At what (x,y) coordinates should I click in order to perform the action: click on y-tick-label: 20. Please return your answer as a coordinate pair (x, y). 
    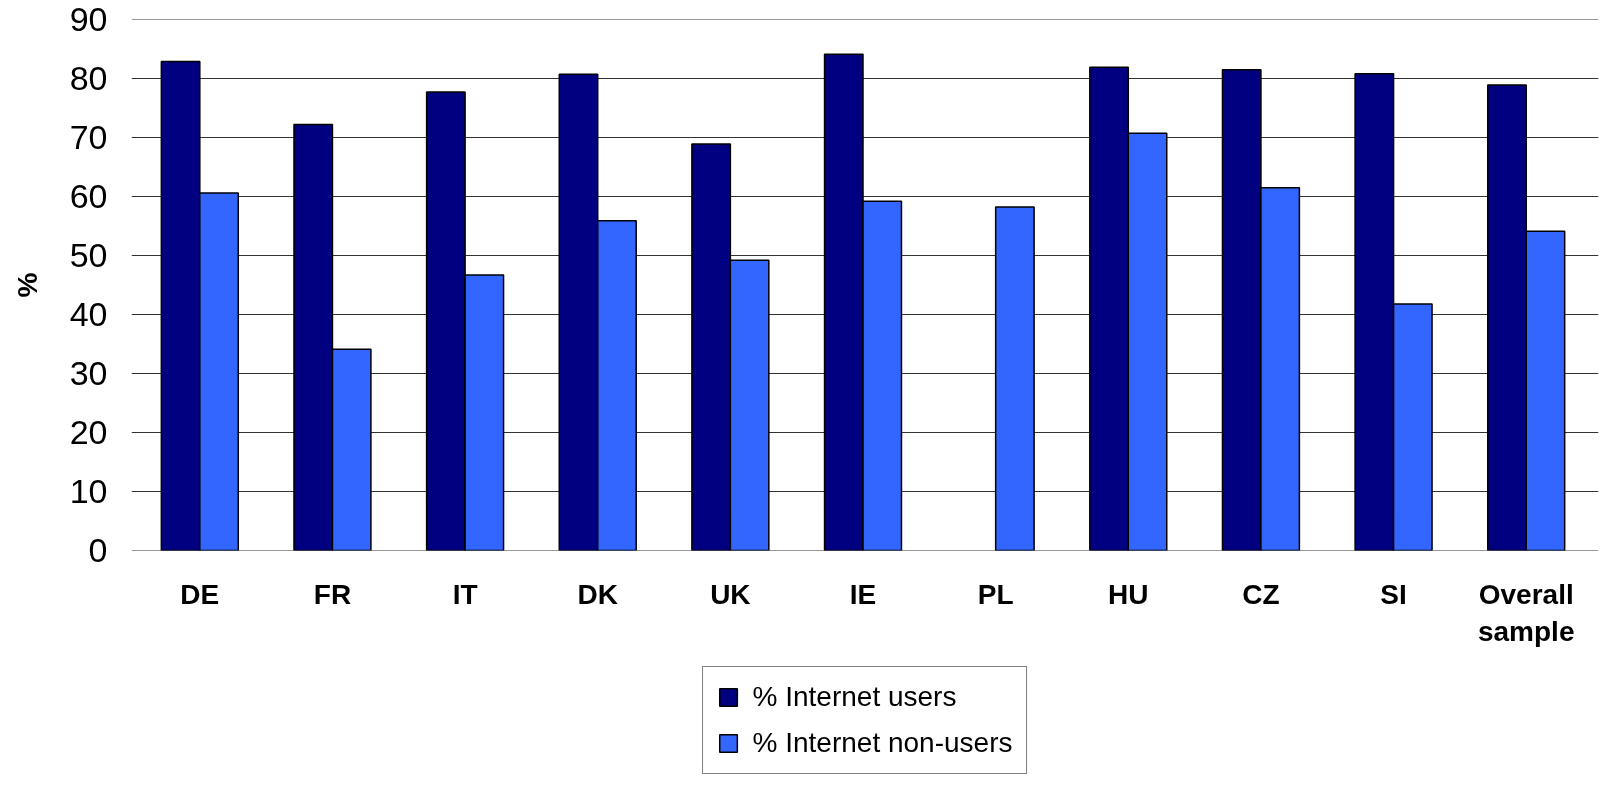
    Looking at the image, I should click on (88, 432).